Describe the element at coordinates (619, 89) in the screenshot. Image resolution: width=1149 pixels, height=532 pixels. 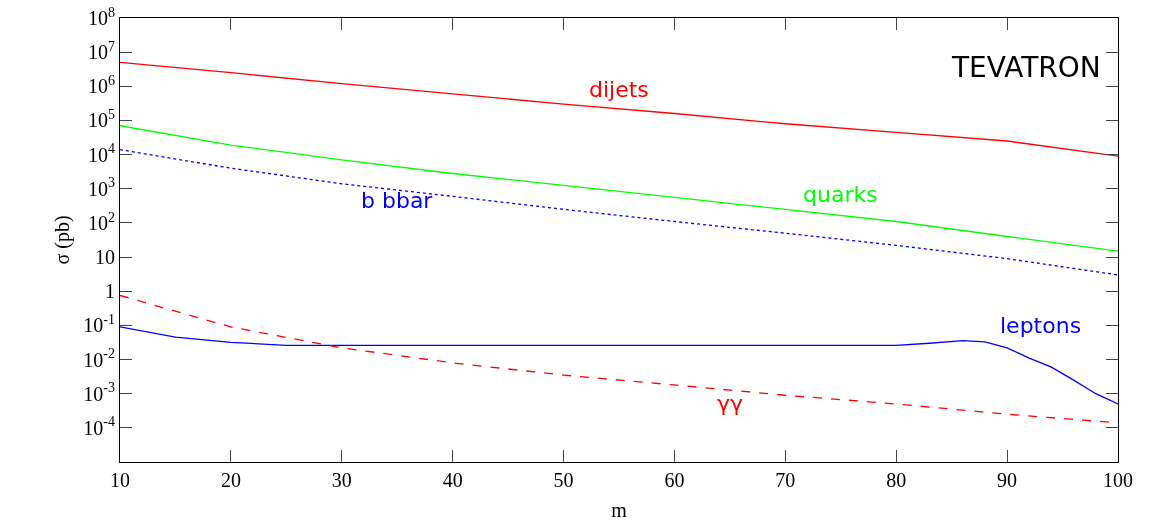
I see `series-label: dijets` at that location.